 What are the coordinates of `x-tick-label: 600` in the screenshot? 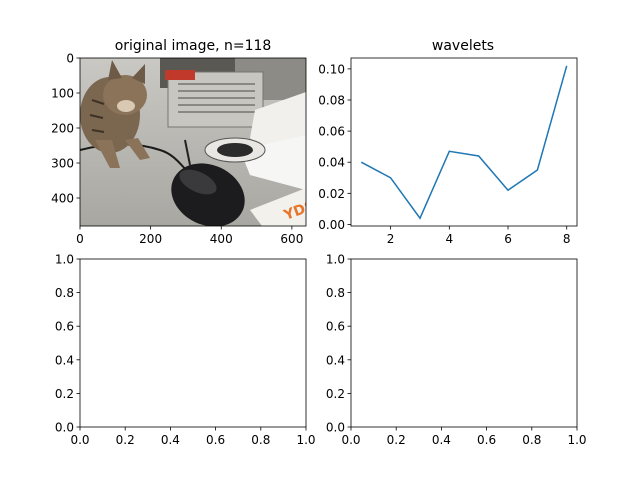 It's located at (291, 239).